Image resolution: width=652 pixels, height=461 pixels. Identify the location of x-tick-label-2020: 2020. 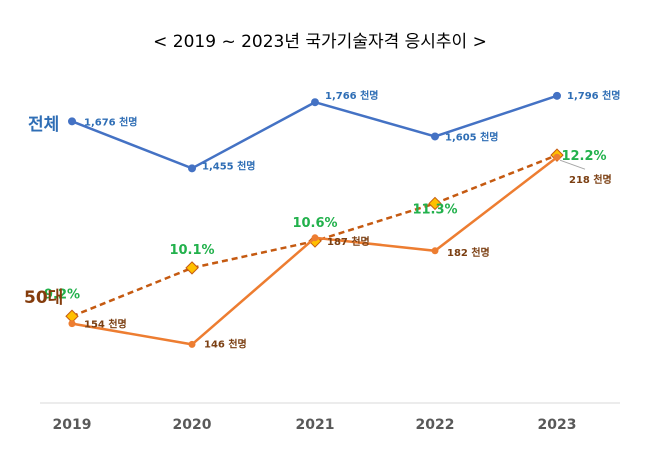
(192, 425).